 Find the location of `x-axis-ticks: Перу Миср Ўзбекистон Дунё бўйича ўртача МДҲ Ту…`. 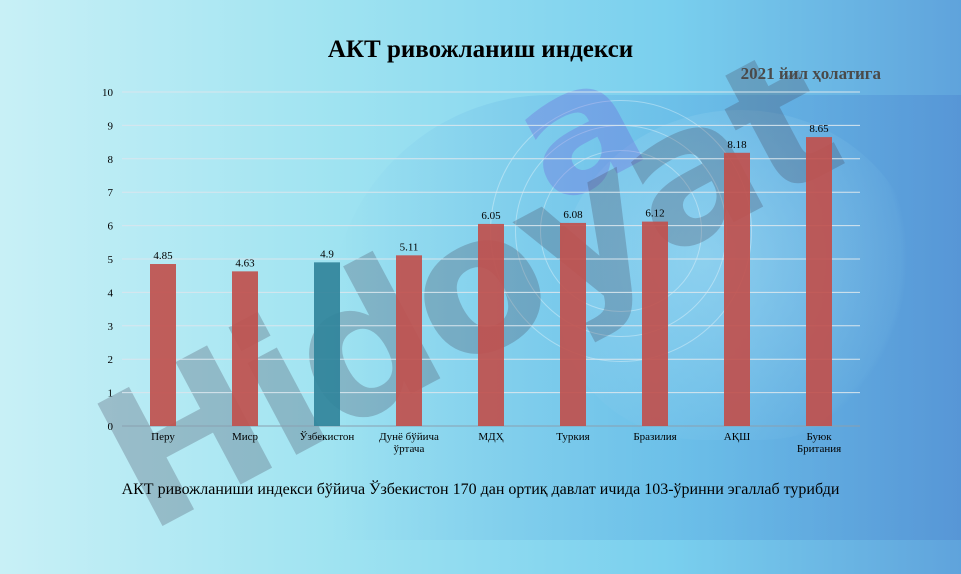

x-axis-ticks: Перу Миср Ўзбекистон Дунё бўйича ўртача МДҲ Ту… is located at coordinates (496, 443).